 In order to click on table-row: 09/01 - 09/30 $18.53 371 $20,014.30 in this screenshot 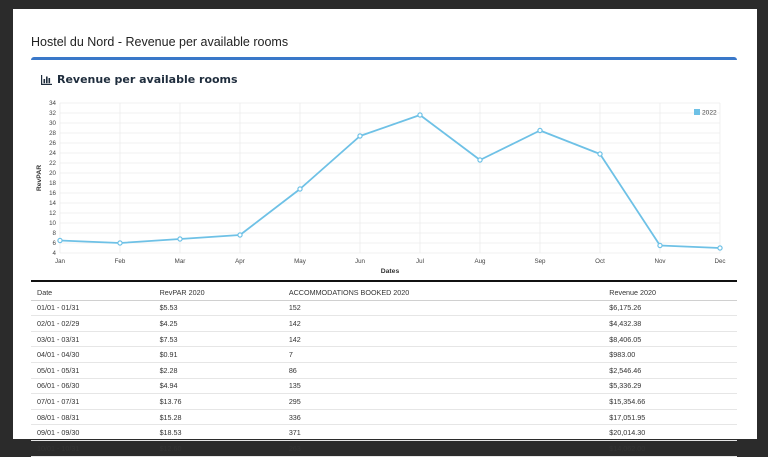, I will do `click(384, 432)`.